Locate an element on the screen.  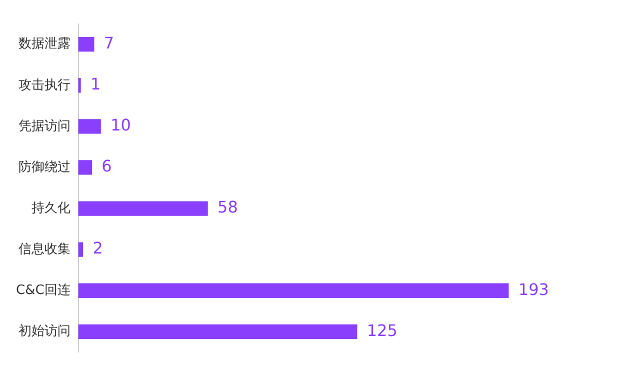
data-label: 125 is located at coordinates (382, 330).